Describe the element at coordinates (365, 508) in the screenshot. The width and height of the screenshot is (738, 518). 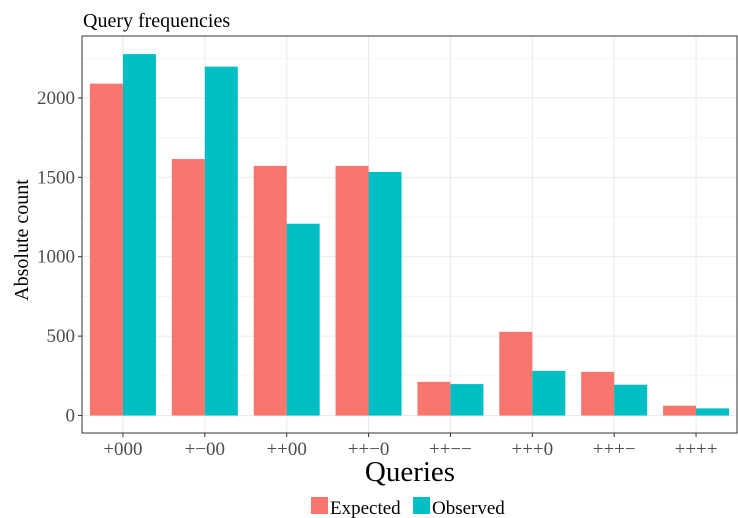
I see `legend-label-expected: Expected` at that location.